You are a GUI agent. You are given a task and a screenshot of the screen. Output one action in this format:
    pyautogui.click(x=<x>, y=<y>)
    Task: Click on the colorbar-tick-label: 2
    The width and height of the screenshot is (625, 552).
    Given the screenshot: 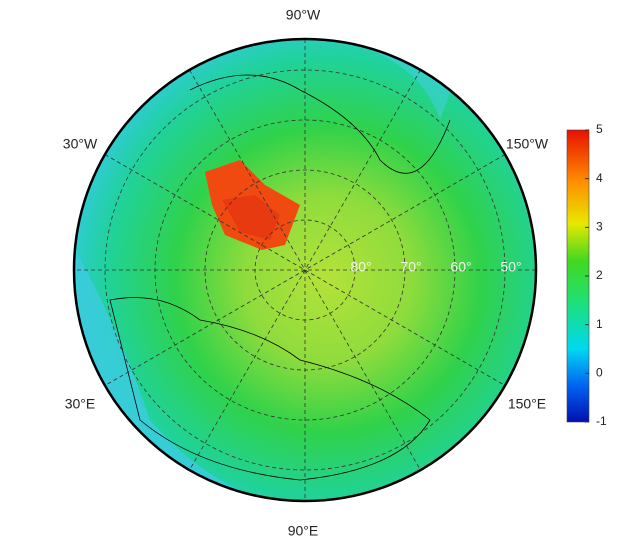 What is the action you would take?
    pyautogui.click(x=599, y=275)
    